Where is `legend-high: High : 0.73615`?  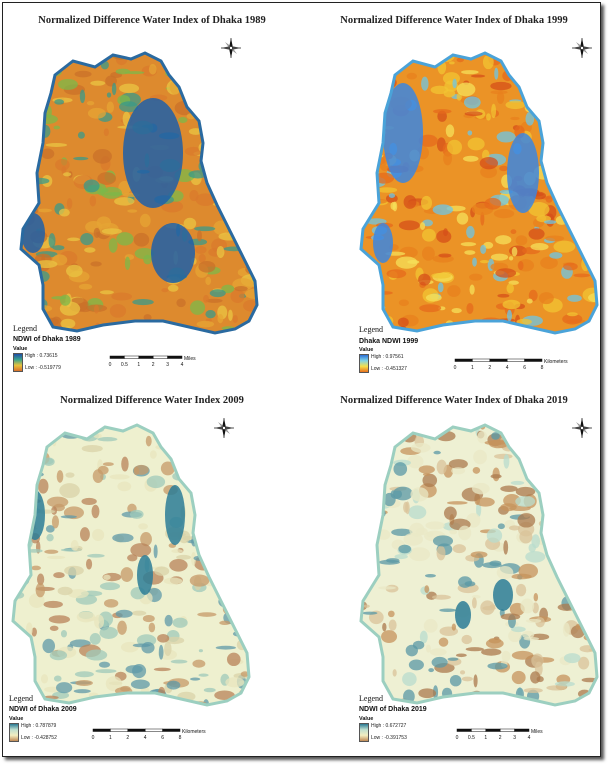
legend-high: High : 0.73615 is located at coordinates (41, 356).